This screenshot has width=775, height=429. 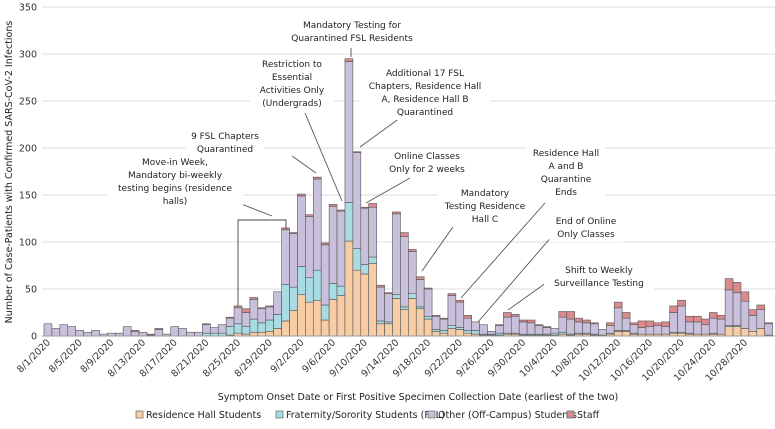 I want to click on annotation-text: Residence Hall A and B Quarantine Ends, so click(x=566, y=173).